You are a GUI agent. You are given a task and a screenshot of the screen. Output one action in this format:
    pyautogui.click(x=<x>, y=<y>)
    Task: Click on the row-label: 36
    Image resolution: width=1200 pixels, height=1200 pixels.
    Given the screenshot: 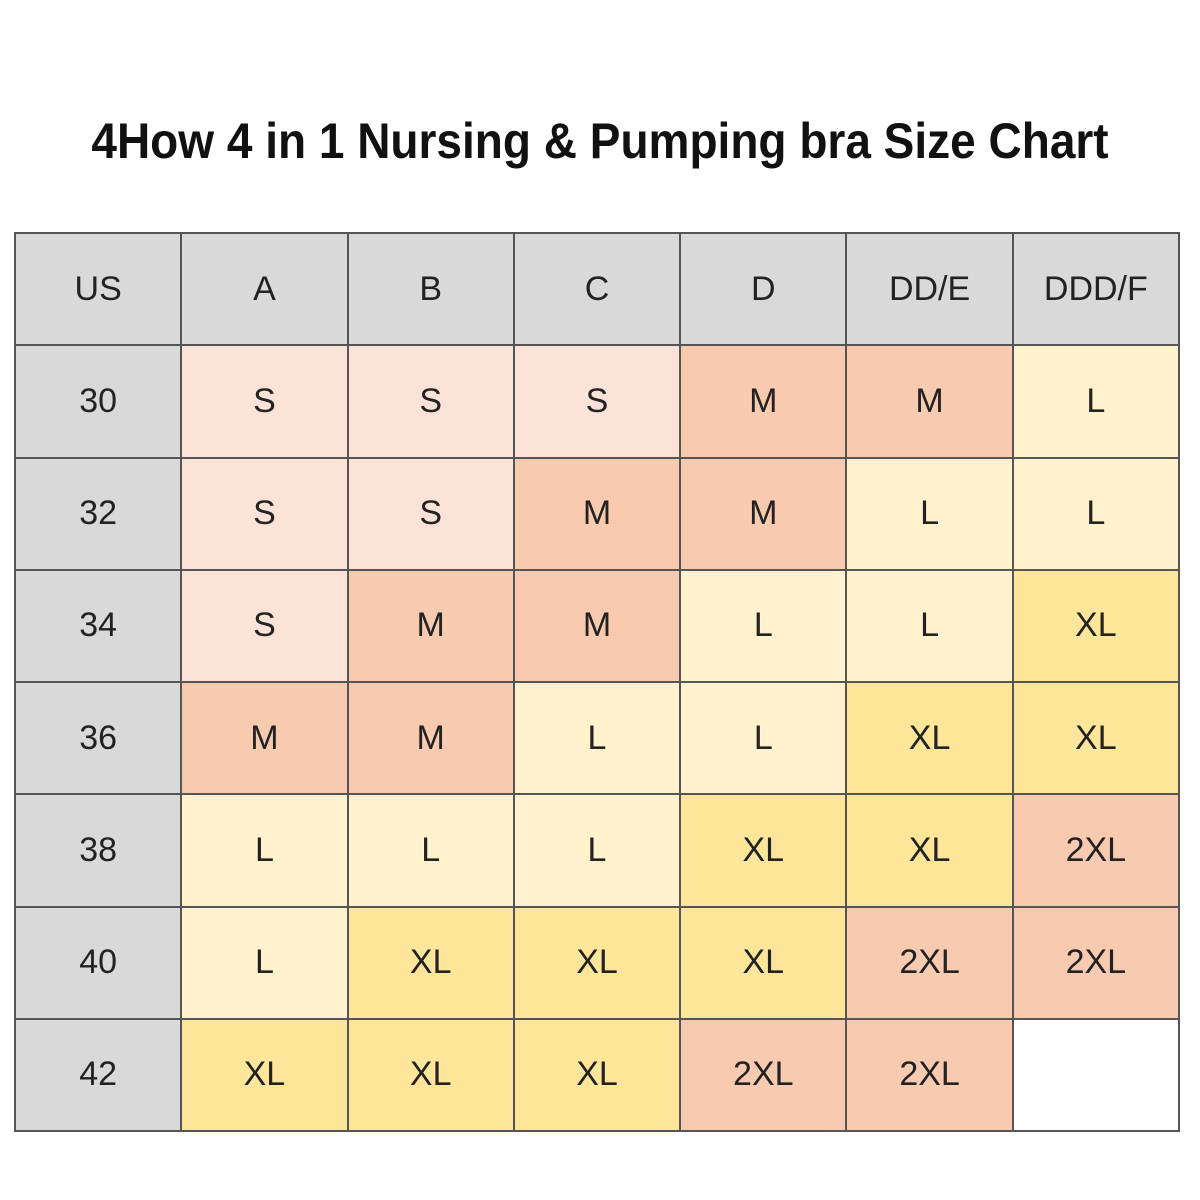 What is the action you would take?
    pyautogui.click(x=99, y=739)
    